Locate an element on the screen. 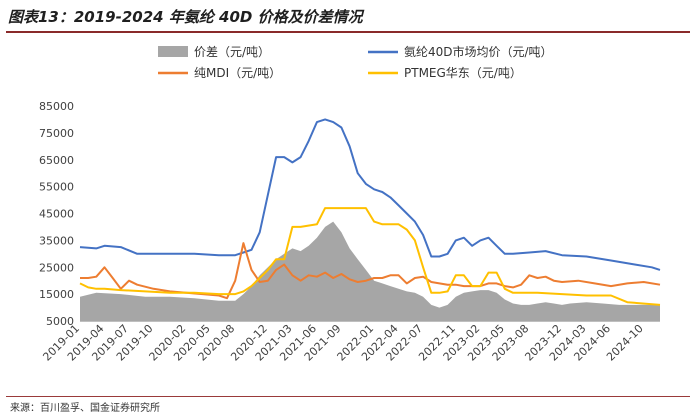 Image resolution: width=696 pixels, height=414 pixels. y-tick-label: 25000 is located at coordinates (56, 267).